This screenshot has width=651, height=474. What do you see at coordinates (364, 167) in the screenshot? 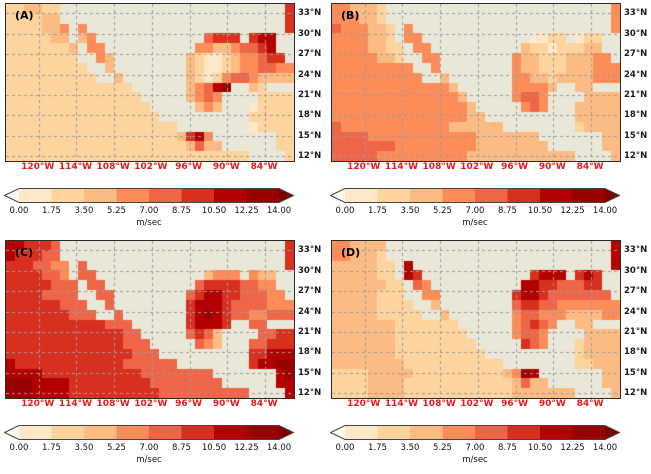
I see `lon-tick-label: 120°W` at bounding box center [364, 167].